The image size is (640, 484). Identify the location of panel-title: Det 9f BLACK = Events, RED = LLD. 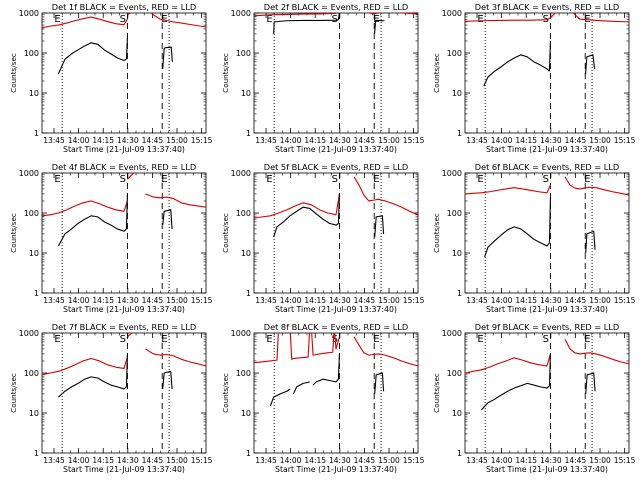
(547, 327).